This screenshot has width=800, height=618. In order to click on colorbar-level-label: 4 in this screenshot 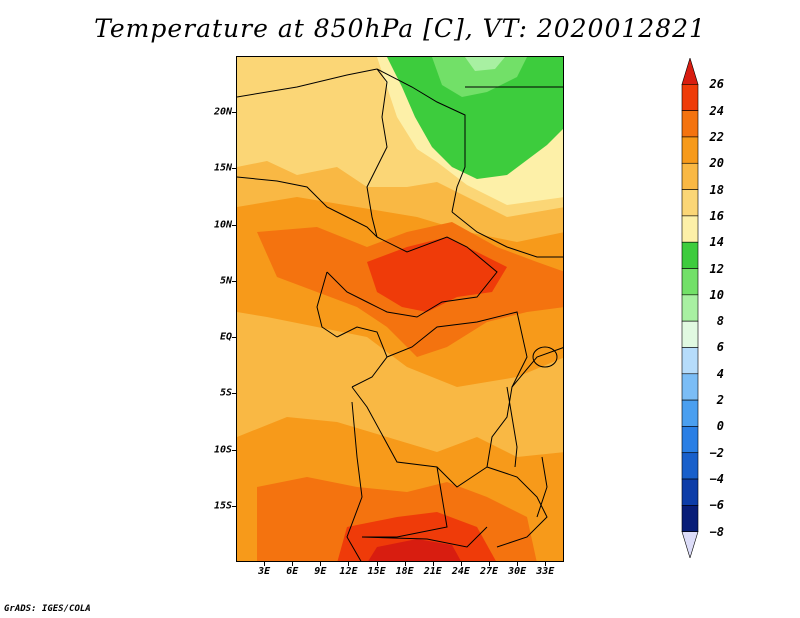, I will do `click(720, 373)`.